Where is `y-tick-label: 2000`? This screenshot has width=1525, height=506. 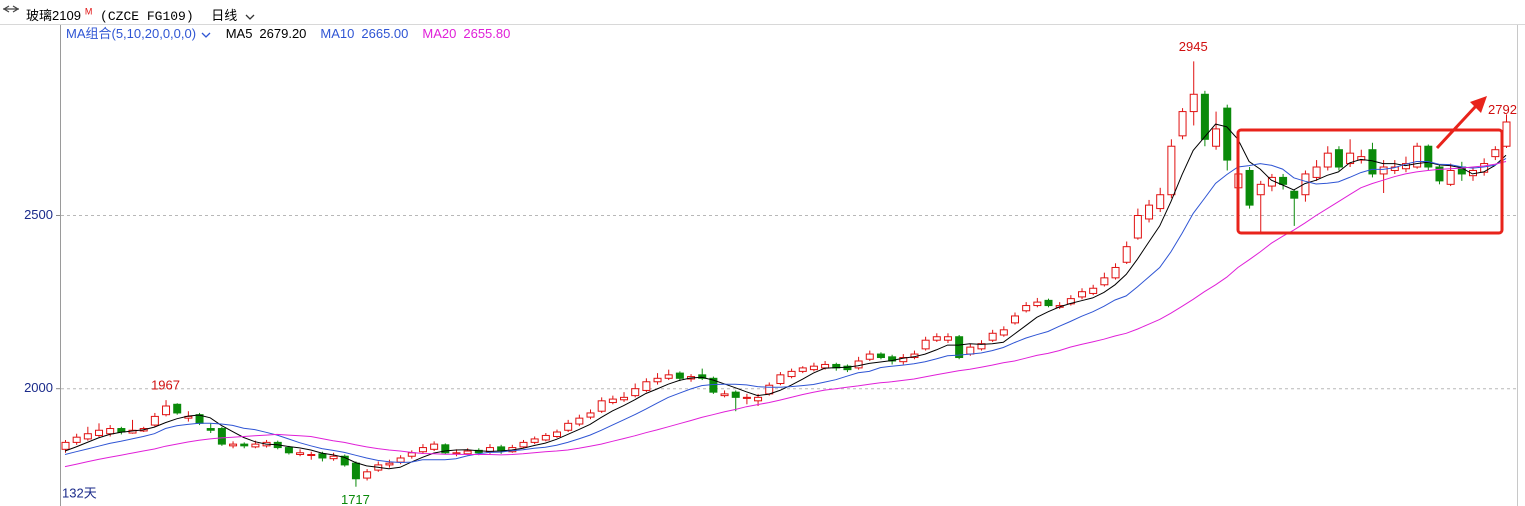 y-tick-label: 2000 is located at coordinates (38, 387).